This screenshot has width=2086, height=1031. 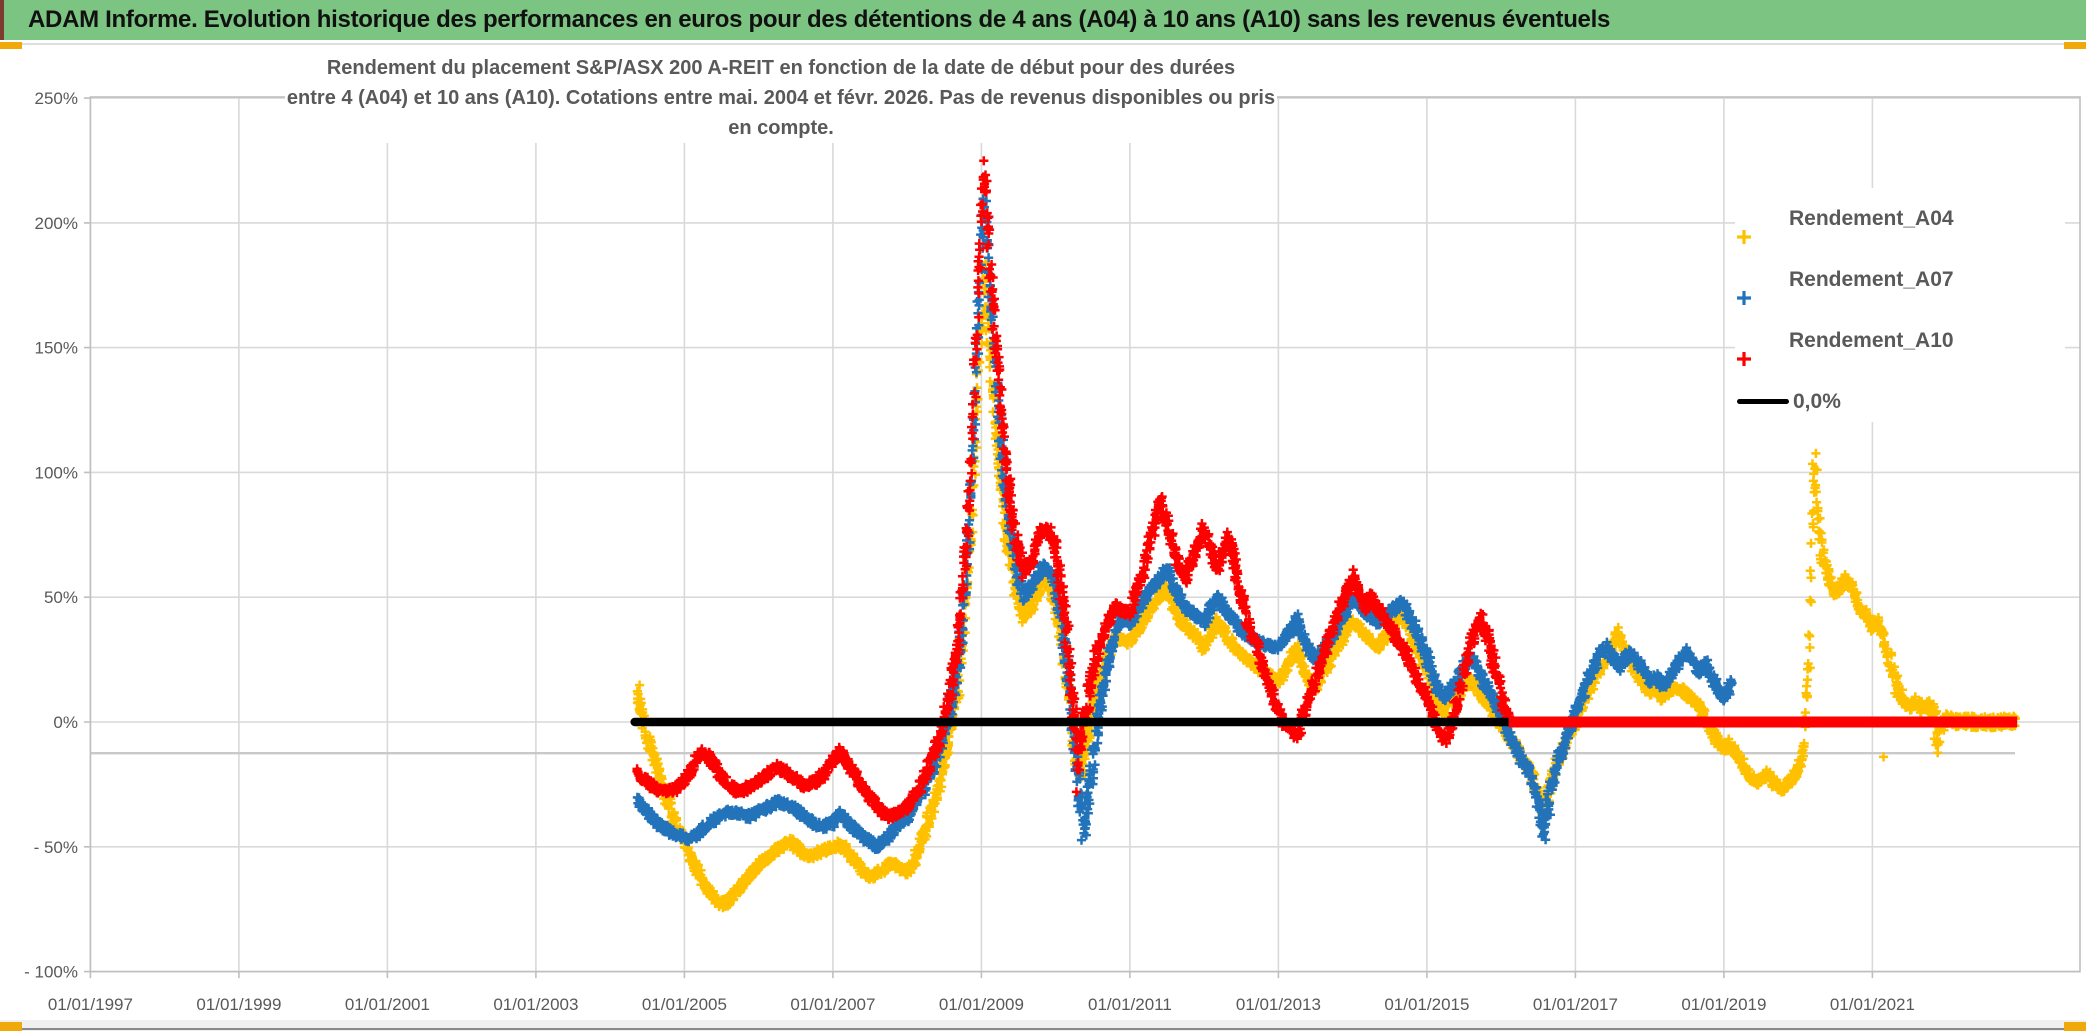 What do you see at coordinates (56, 847) in the screenshot?
I see `y-tick-label: - 50%` at bounding box center [56, 847].